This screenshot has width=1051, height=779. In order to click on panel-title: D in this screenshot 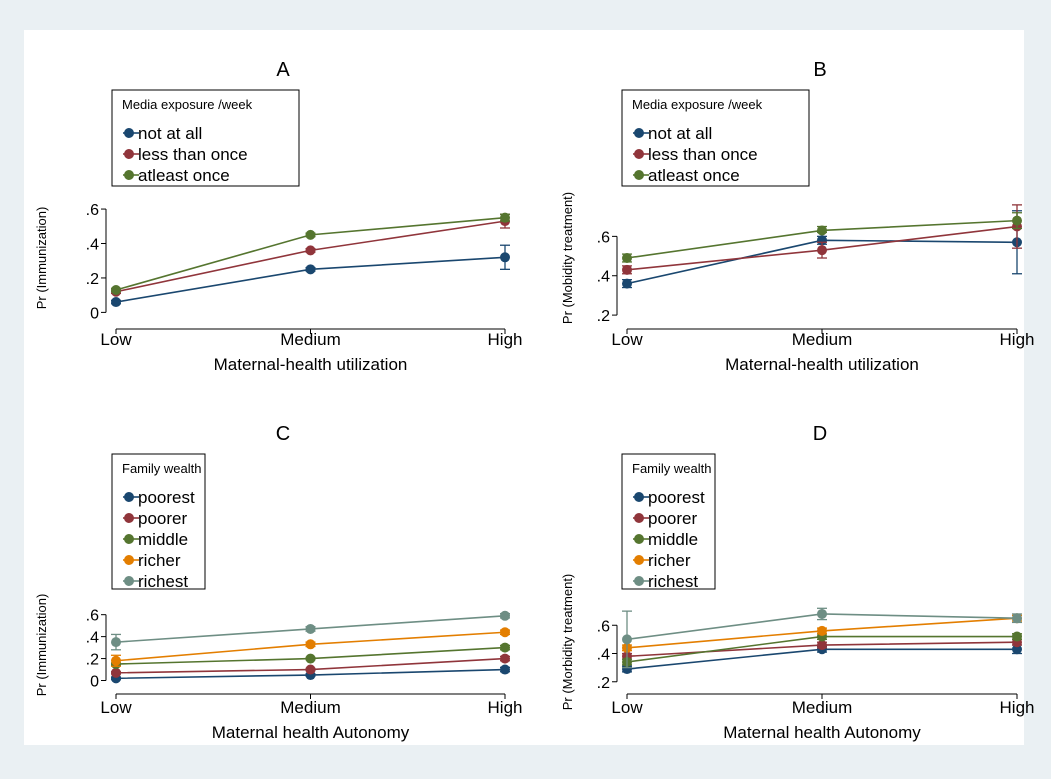, I will do `click(820, 434)`.